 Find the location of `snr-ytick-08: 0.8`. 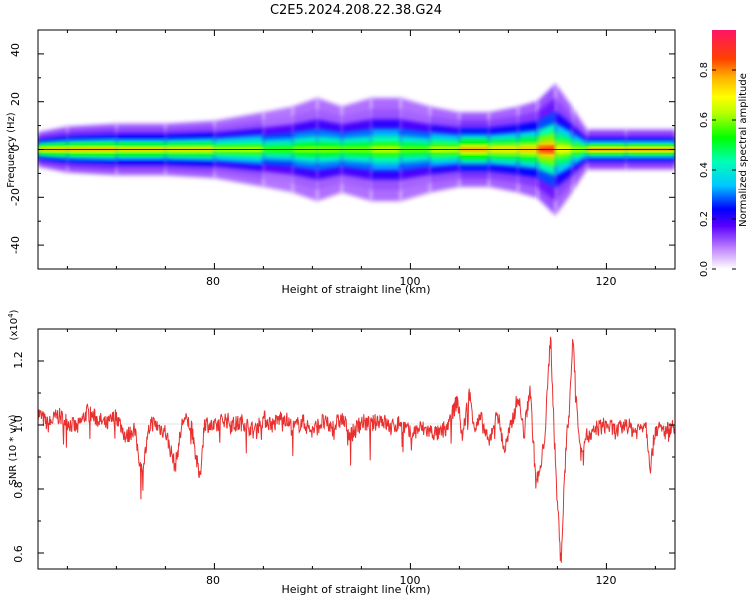

snr-ytick-08: 0.8 is located at coordinates (18, 490).